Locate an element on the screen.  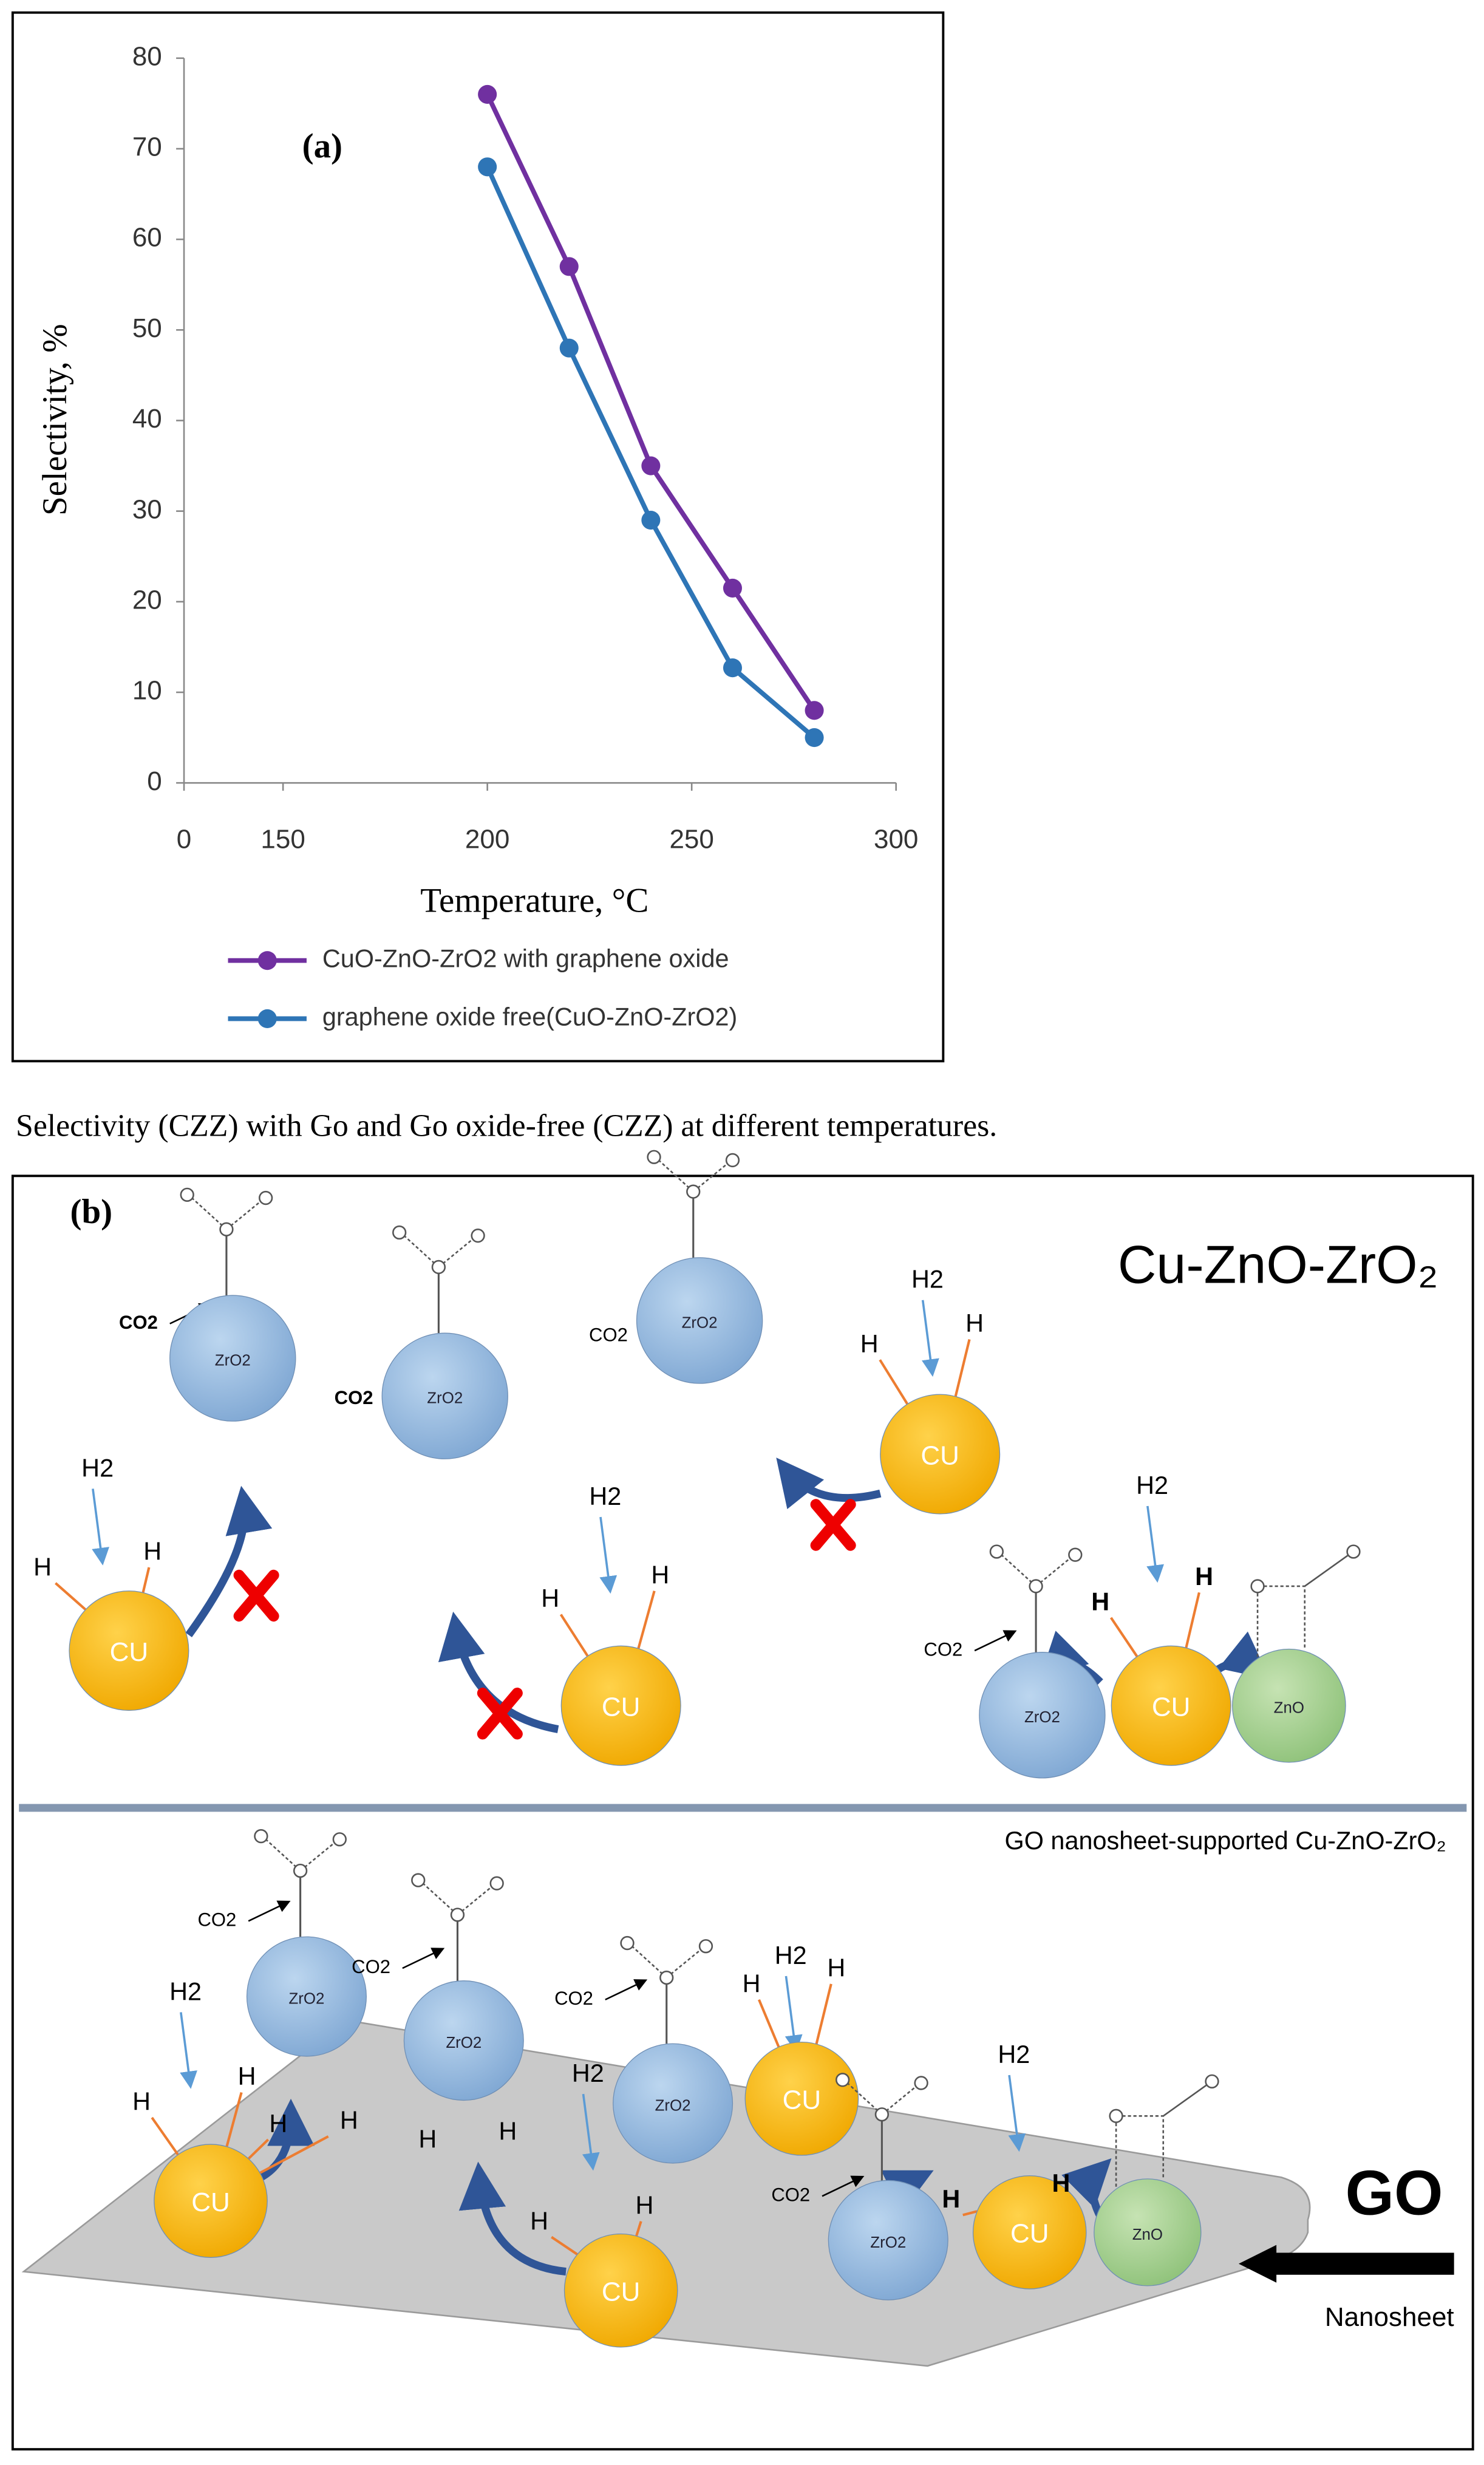
y-tick-label: 70 is located at coordinates (147, 147).